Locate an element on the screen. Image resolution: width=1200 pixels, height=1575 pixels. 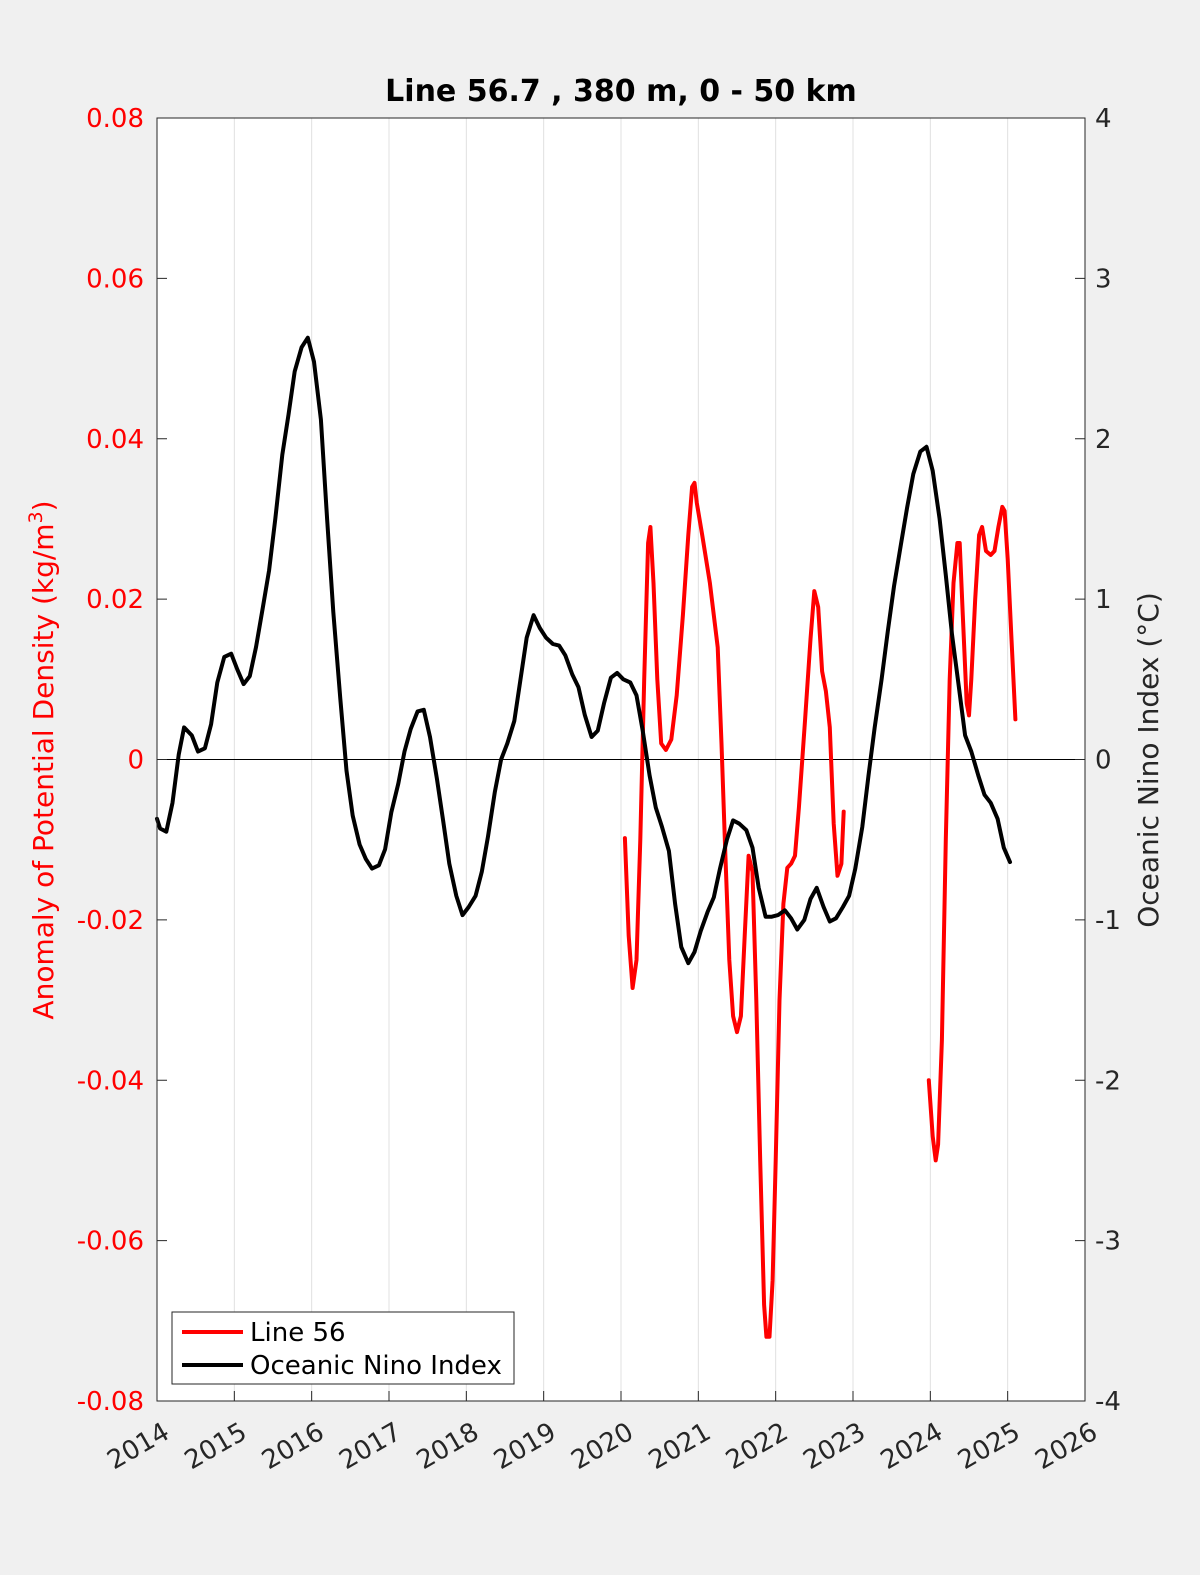
x-tick-label: 2023 is located at coordinates (834, 1446).